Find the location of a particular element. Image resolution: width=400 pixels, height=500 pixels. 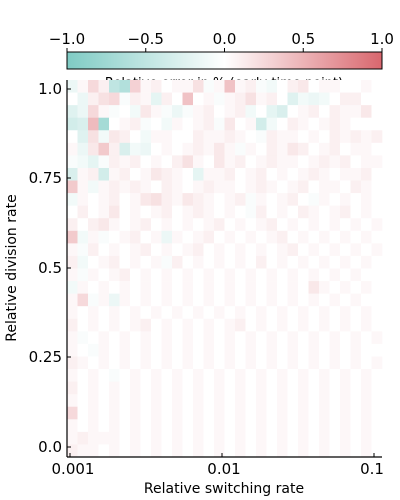

x-axis-label: Relative switching rate is located at coordinates (224, 489).